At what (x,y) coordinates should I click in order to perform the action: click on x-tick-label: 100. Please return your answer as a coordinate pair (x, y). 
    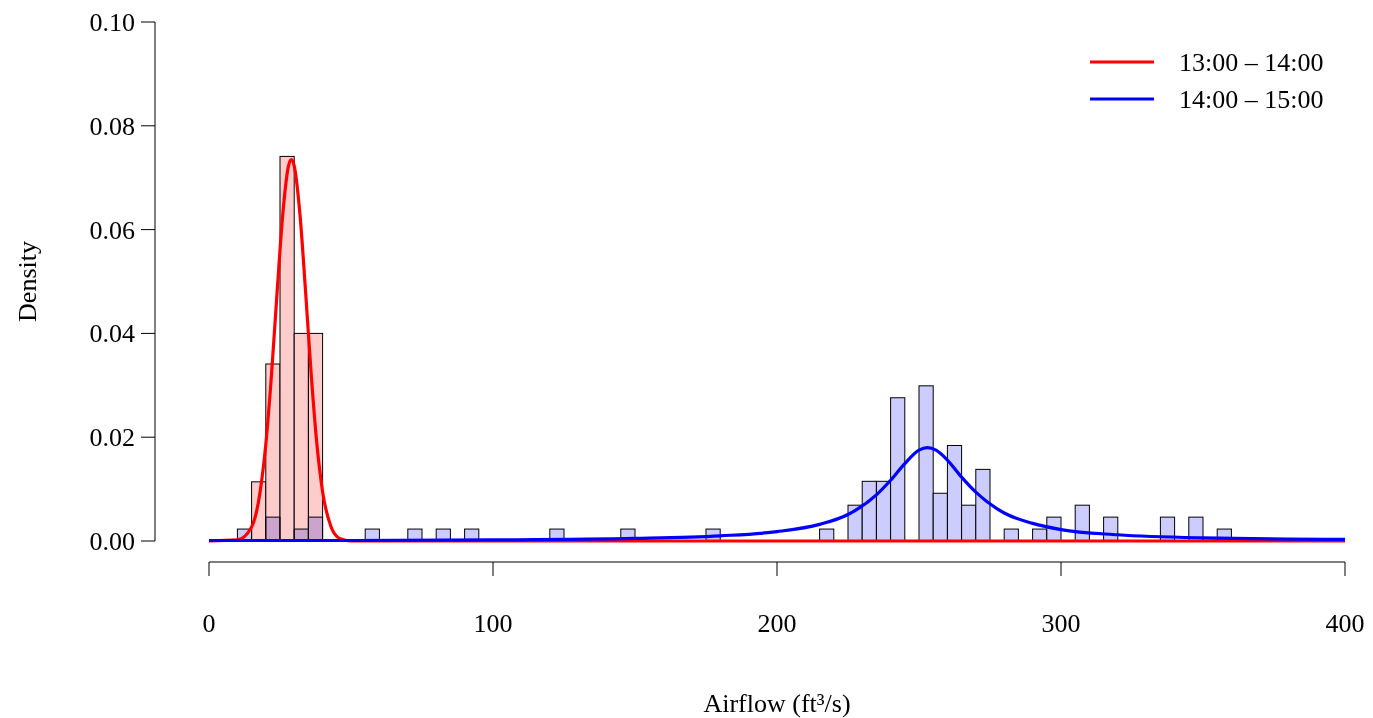
    Looking at the image, I should click on (493, 623).